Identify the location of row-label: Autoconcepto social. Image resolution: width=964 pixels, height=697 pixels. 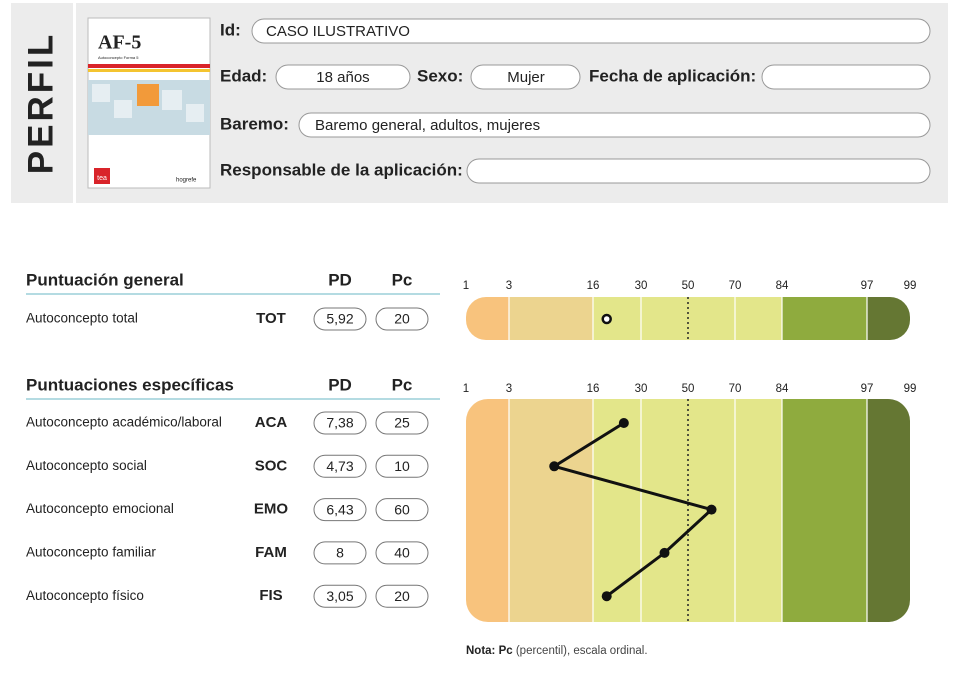
(86, 465).